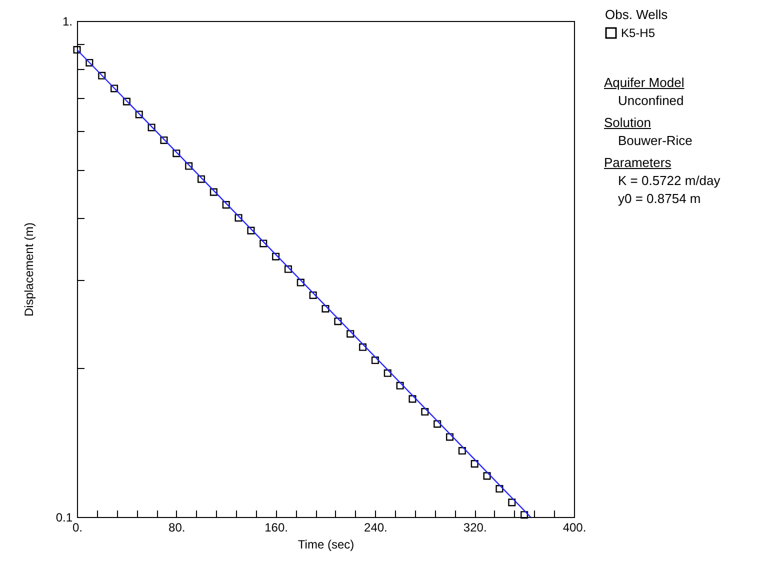 The height and width of the screenshot is (569, 762). What do you see at coordinates (67, 21) in the screenshot?
I see `y-tick-label: 1.` at bounding box center [67, 21].